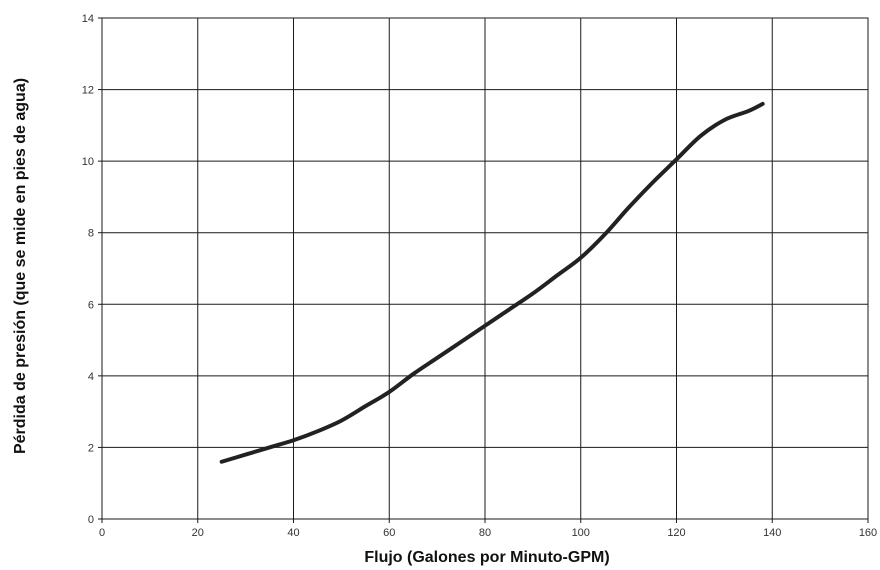 The height and width of the screenshot is (570, 880). Describe the element at coordinates (91, 377) in the screenshot. I see `y-tick-label: 4` at that location.